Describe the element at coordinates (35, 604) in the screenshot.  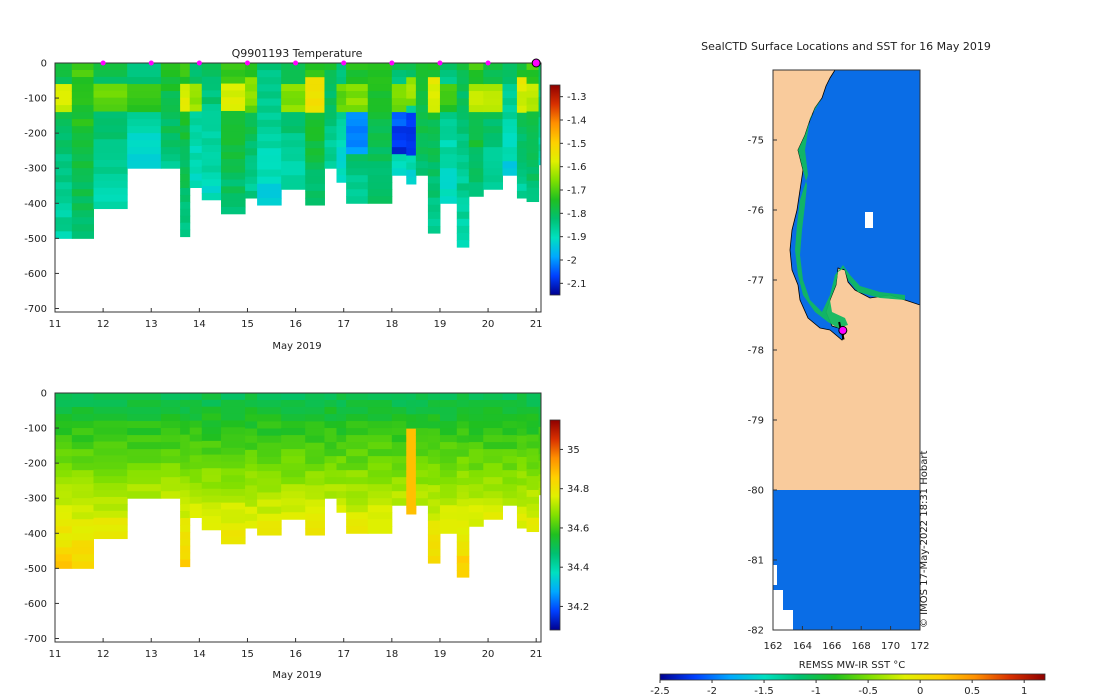
I see `y-tick-label: -600` at that location.